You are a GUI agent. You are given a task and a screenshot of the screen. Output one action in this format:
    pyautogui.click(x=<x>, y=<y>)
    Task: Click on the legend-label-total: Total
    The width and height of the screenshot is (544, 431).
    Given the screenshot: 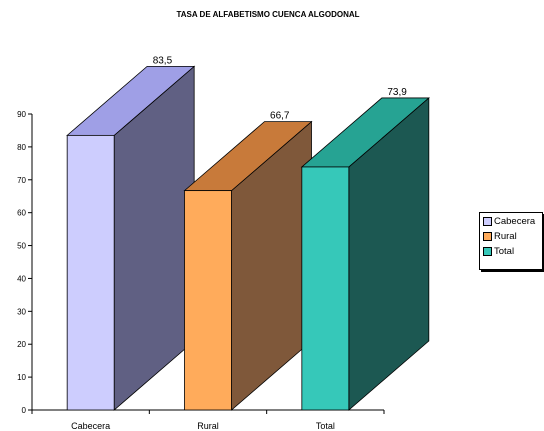 What is the action you would take?
    pyautogui.click(x=504, y=251)
    